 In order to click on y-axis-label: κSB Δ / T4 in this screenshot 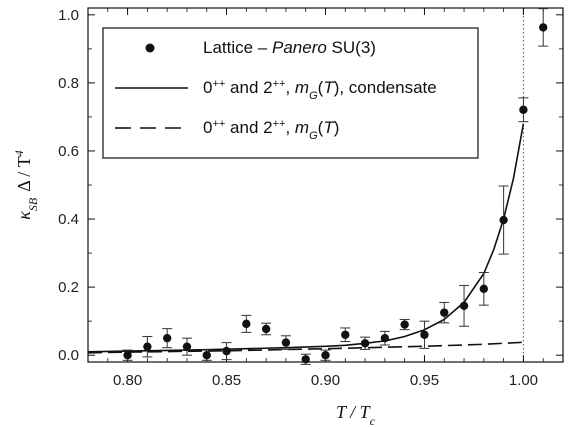, I will do `click(26, 185)`.